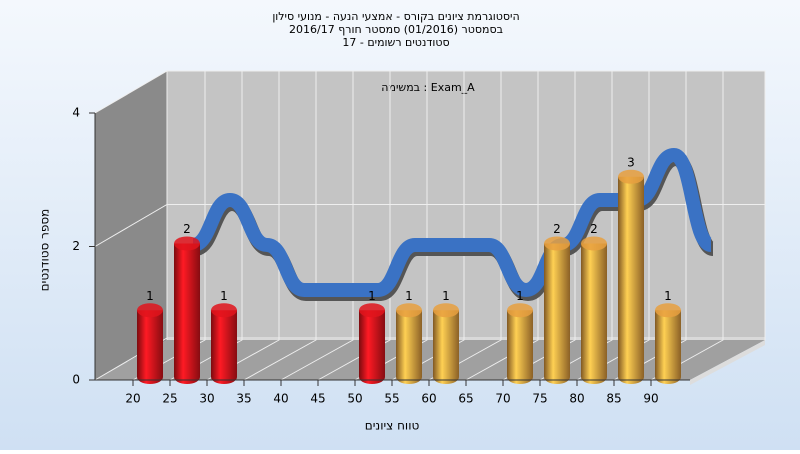 The image size is (800, 454). I want to click on x-tick-label: 30, so click(206, 399).